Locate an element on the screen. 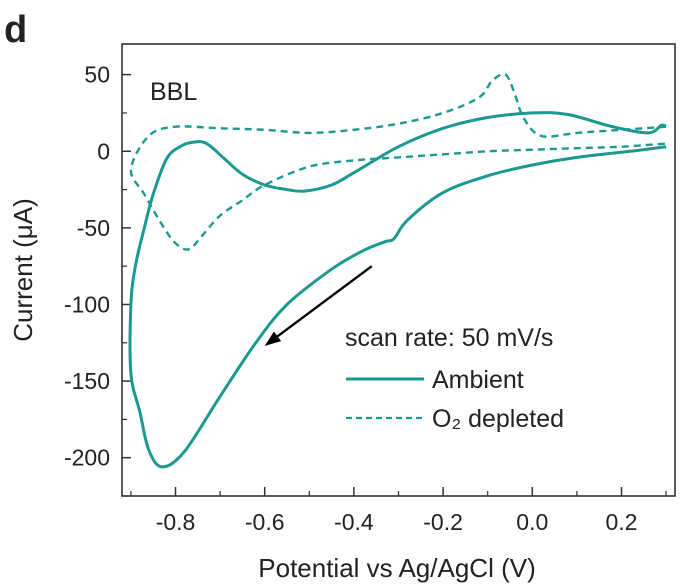  x-tick-label: -0.8 is located at coordinates (176, 522).